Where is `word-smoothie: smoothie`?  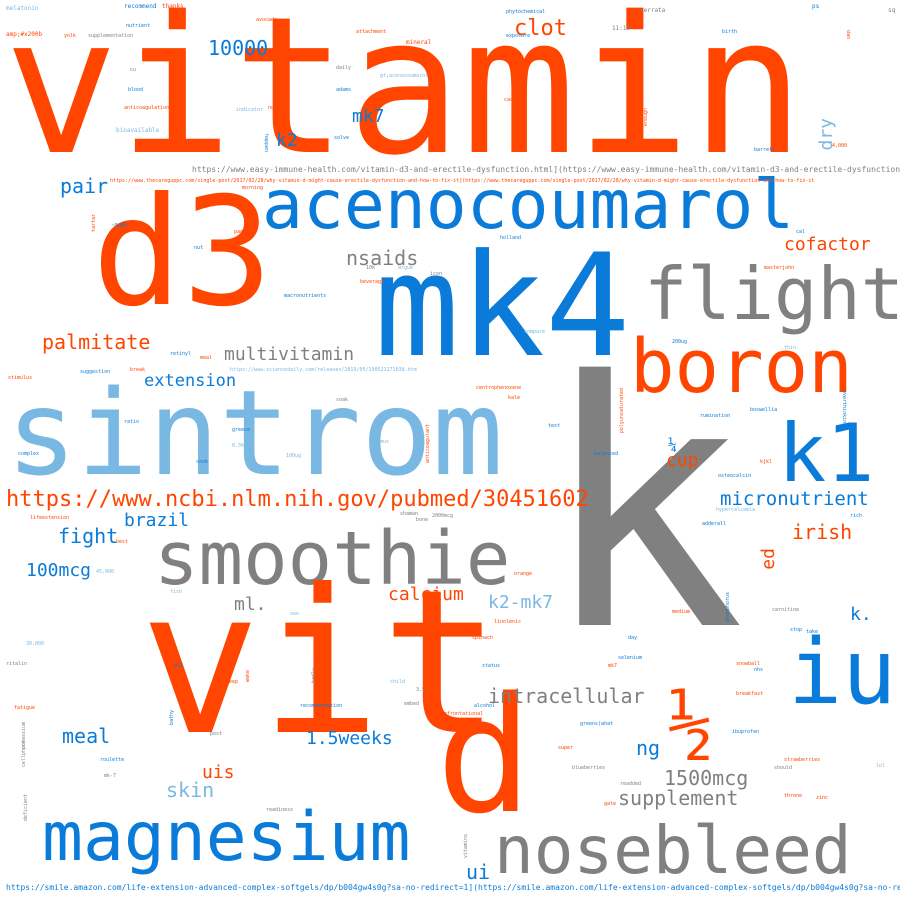
word-smoothie: smoothie is located at coordinates (332, 559).